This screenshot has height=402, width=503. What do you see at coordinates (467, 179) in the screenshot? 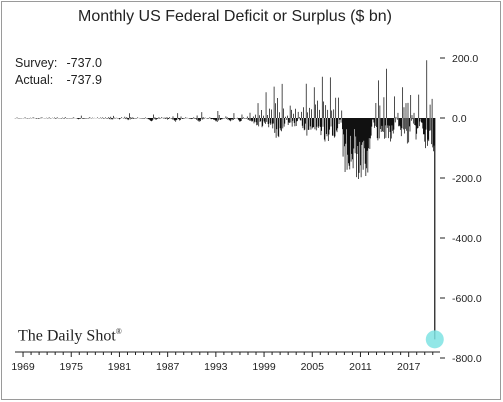
I see `y-tick-label: -200.0` at bounding box center [467, 179].